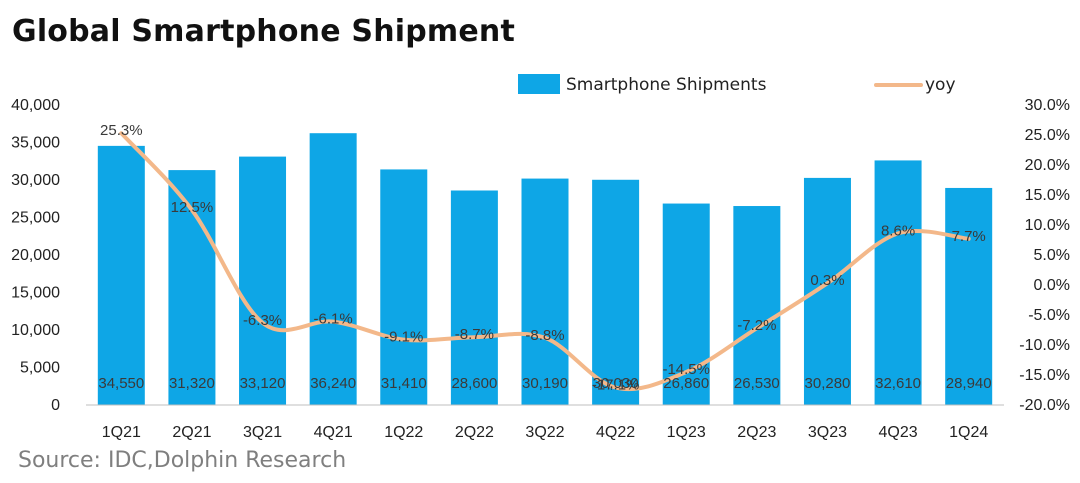 The height and width of the screenshot is (483, 1080). What do you see at coordinates (264, 31) in the screenshot?
I see `chart-title: Global Smartphone Shipment` at bounding box center [264, 31].